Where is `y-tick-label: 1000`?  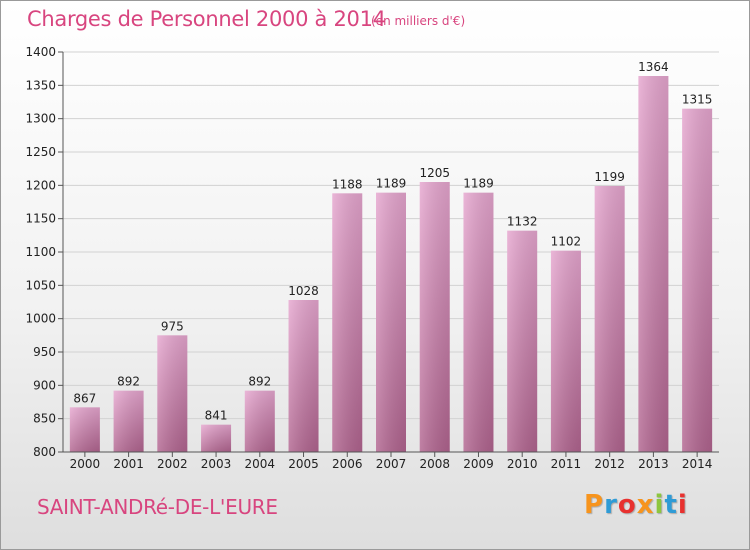 y-tick-label: 1000 is located at coordinates (40, 319).